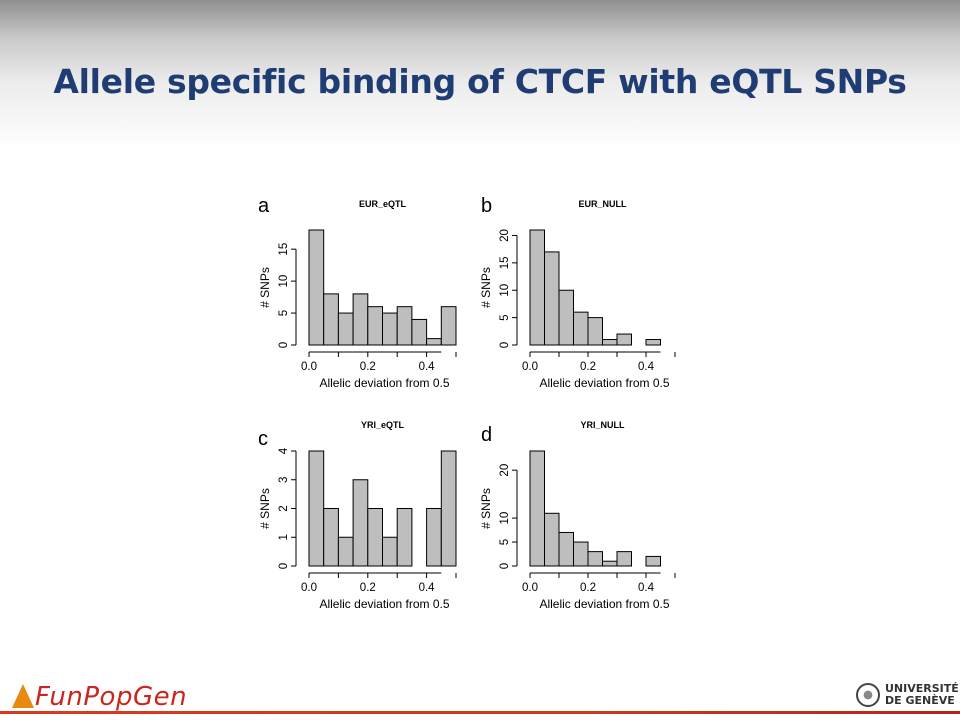 The height and width of the screenshot is (720, 960). What do you see at coordinates (602, 425) in the screenshot?
I see `panel-d-title: YRI_NULL` at bounding box center [602, 425].